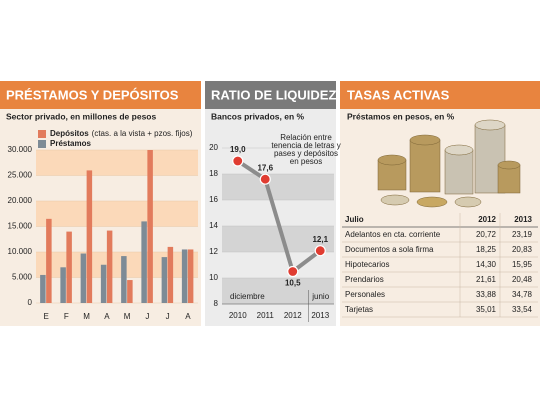 This screenshot has height=405, width=540. I want to click on legend-label: Préstamos, so click(70, 143).